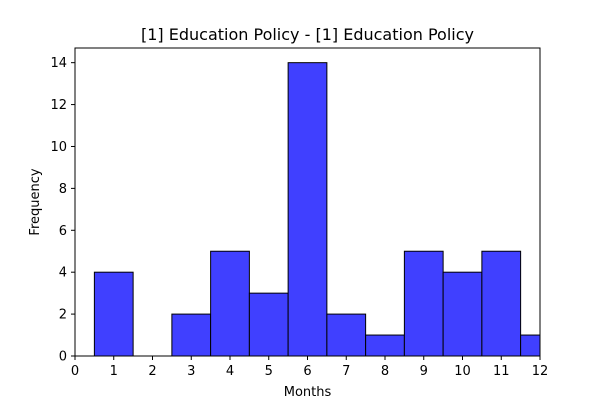  I want to click on x-axis-label: Months, so click(308, 392).